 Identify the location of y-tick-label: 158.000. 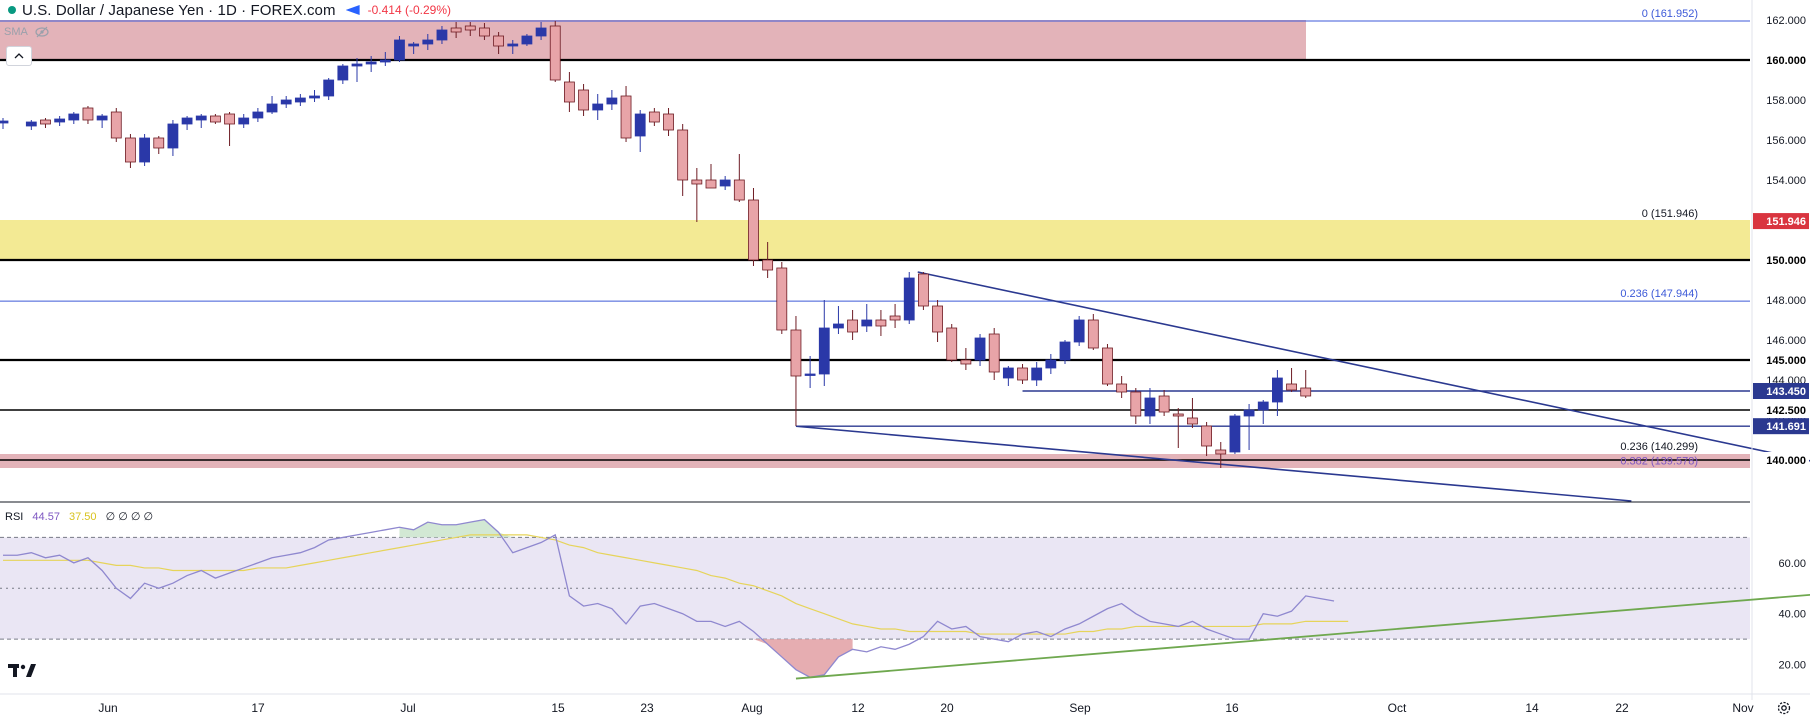
(1786, 101).